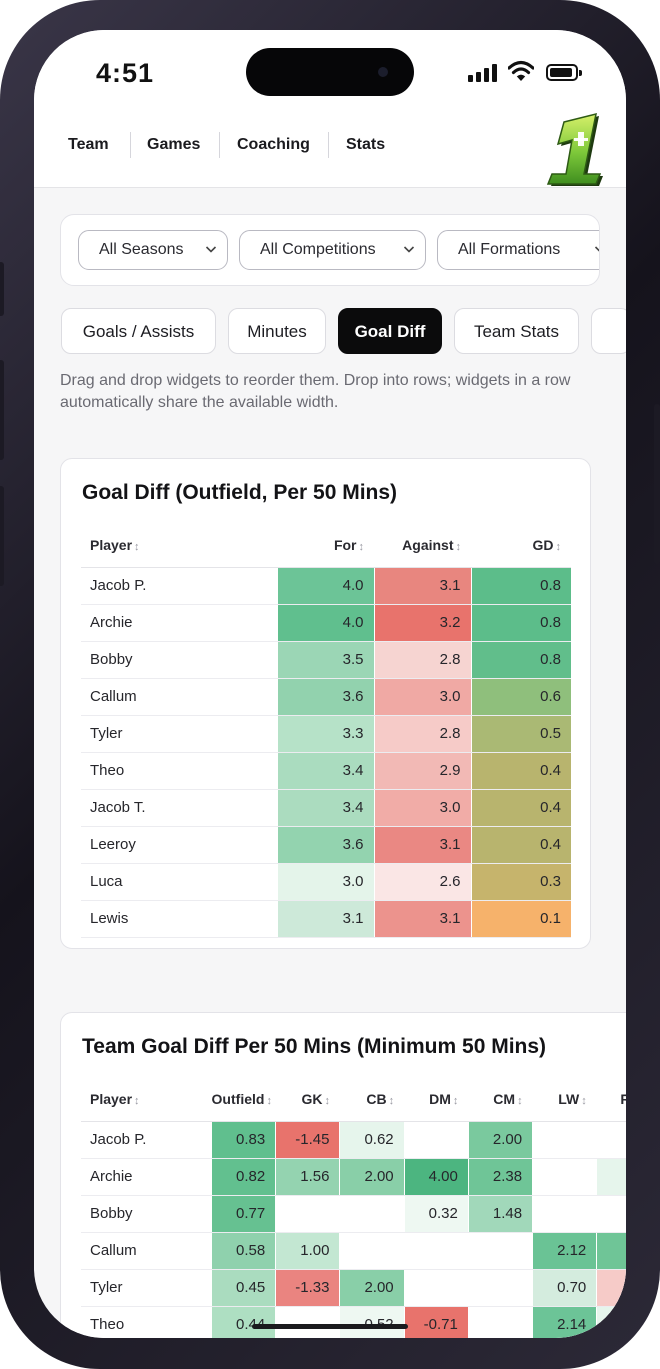 Image resolution: width=660 pixels, height=1369 pixels. What do you see at coordinates (436, 1214) in the screenshot?
I see `position-gd-cell: 0.32` at bounding box center [436, 1214].